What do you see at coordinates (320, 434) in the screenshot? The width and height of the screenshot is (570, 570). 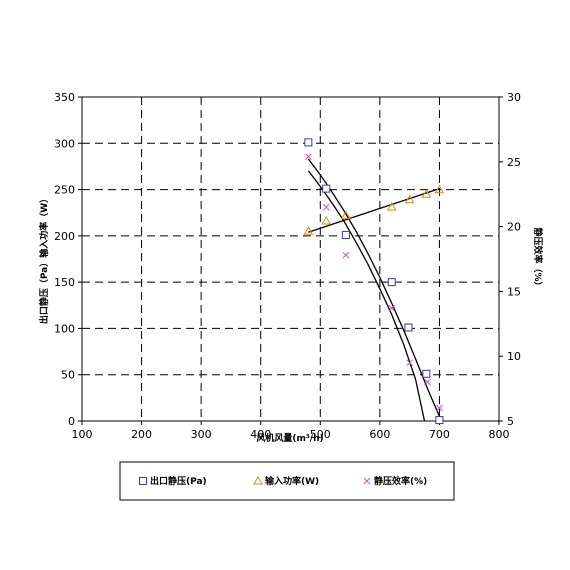 I see `x-tick-label: 500` at bounding box center [320, 434].